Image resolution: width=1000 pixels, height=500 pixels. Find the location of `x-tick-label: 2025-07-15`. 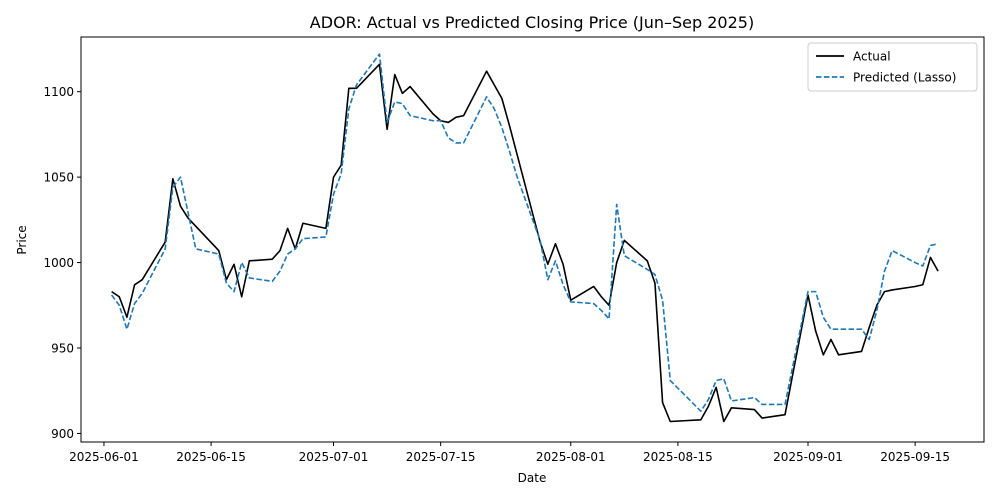

x-tick-label: 2025-07-15 is located at coordinates (441, 457).